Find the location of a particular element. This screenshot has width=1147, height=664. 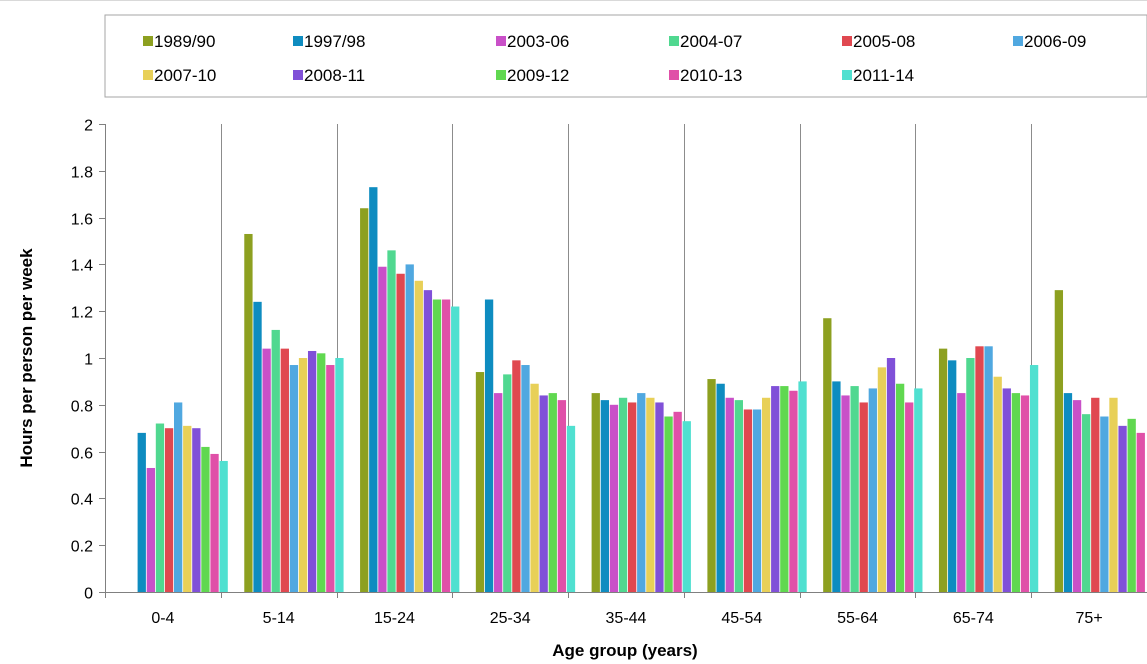

legend-label: 2008-11 is located at coordinates (334, 75).